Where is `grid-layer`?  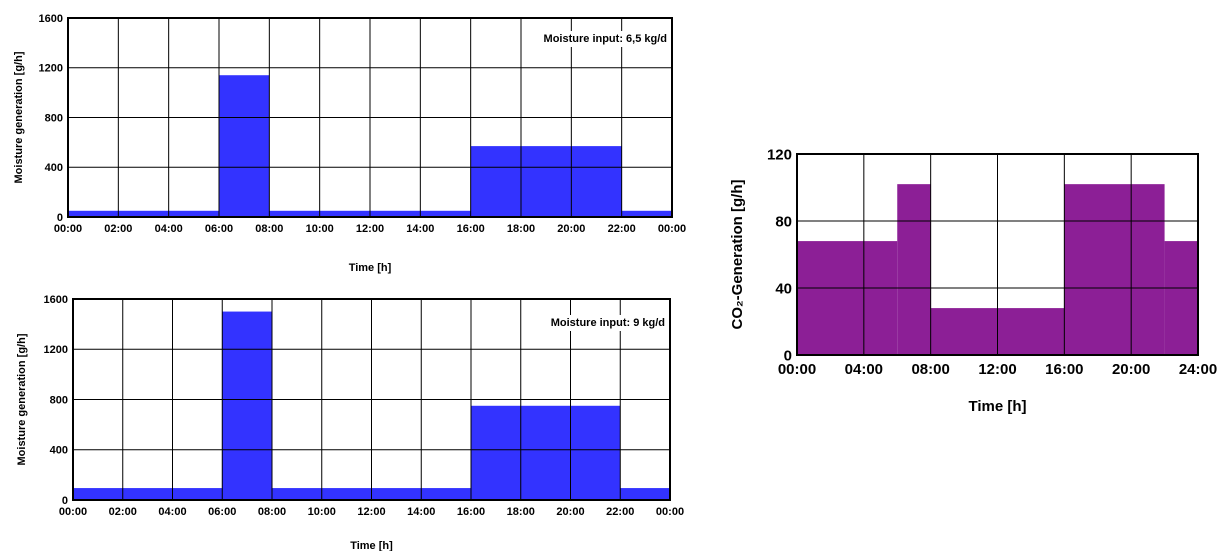
grid-layer is located at coordinates (997, 254).